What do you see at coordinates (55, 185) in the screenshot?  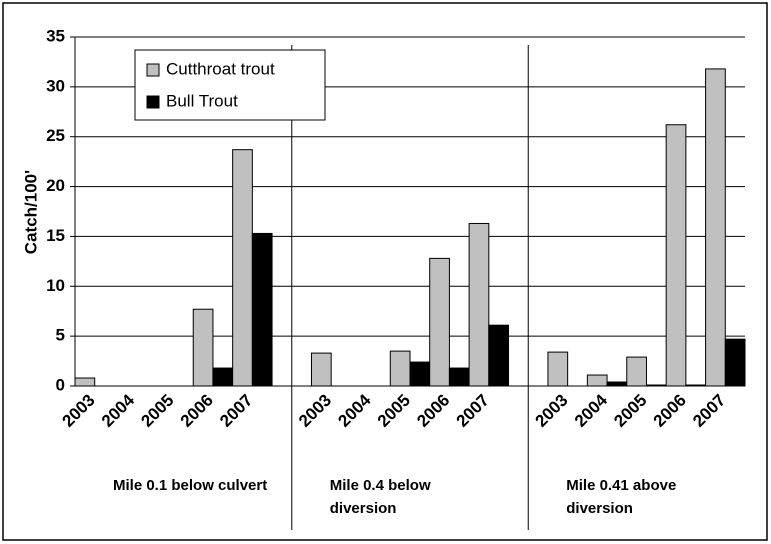 I see `y-tick-label: 20` at bounding box center [55, 185].